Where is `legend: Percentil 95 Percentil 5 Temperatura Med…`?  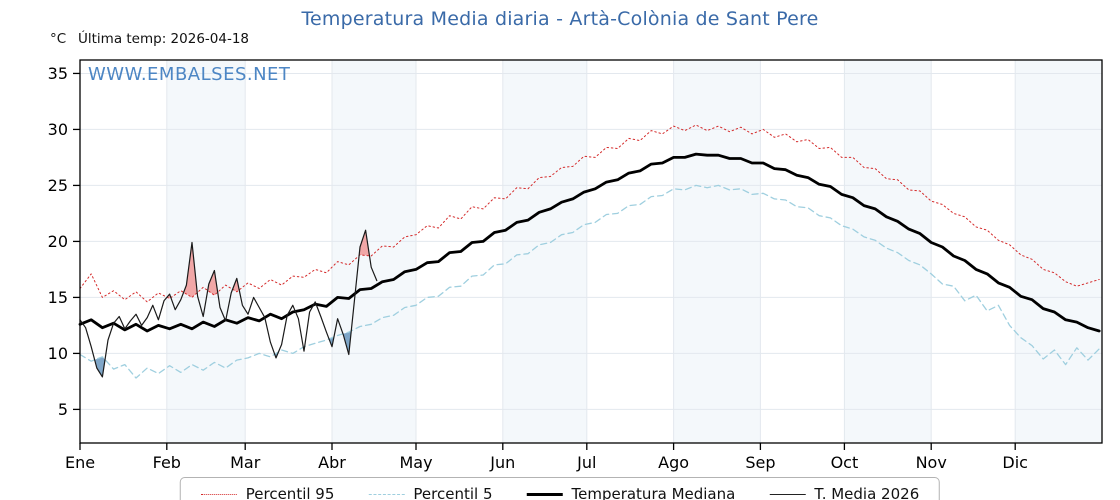 legend: Percentil 95 Percentil 5 Temperatura Med… is located at coordinates (560, 488).